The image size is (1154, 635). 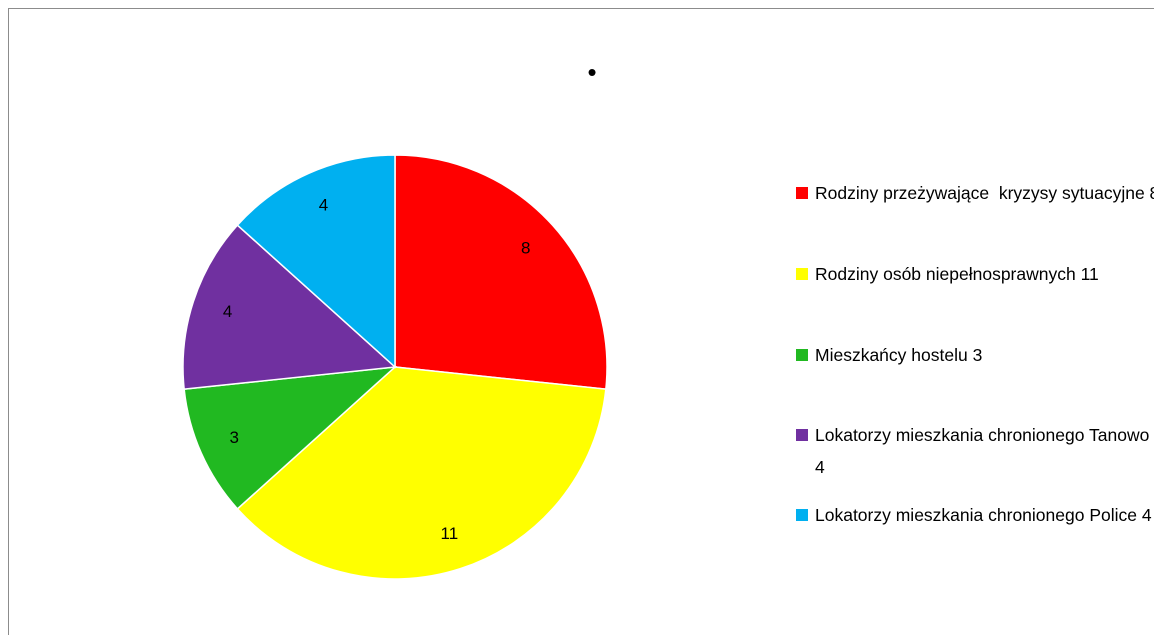 What do you see at coordinates (899, 355) in the screenshot?
I see `legend-label: Mieszkańcy hostelu 3` at bounding box center [899, 355].